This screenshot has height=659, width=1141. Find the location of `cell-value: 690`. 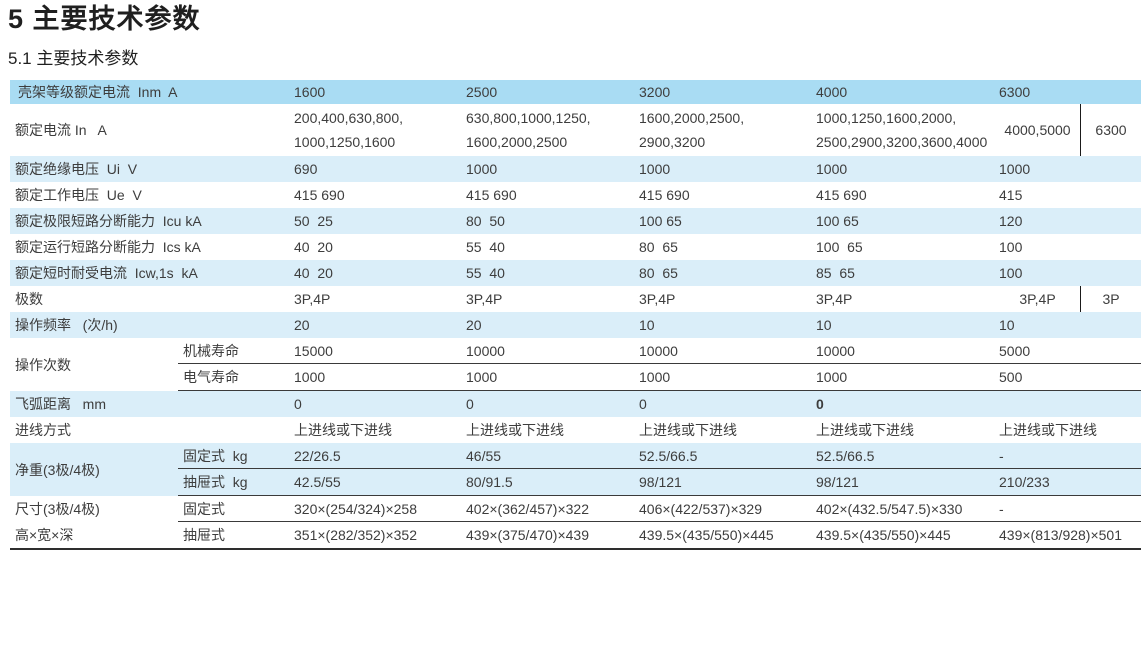

cell-value: 690 is located at coordinates (306, 169).